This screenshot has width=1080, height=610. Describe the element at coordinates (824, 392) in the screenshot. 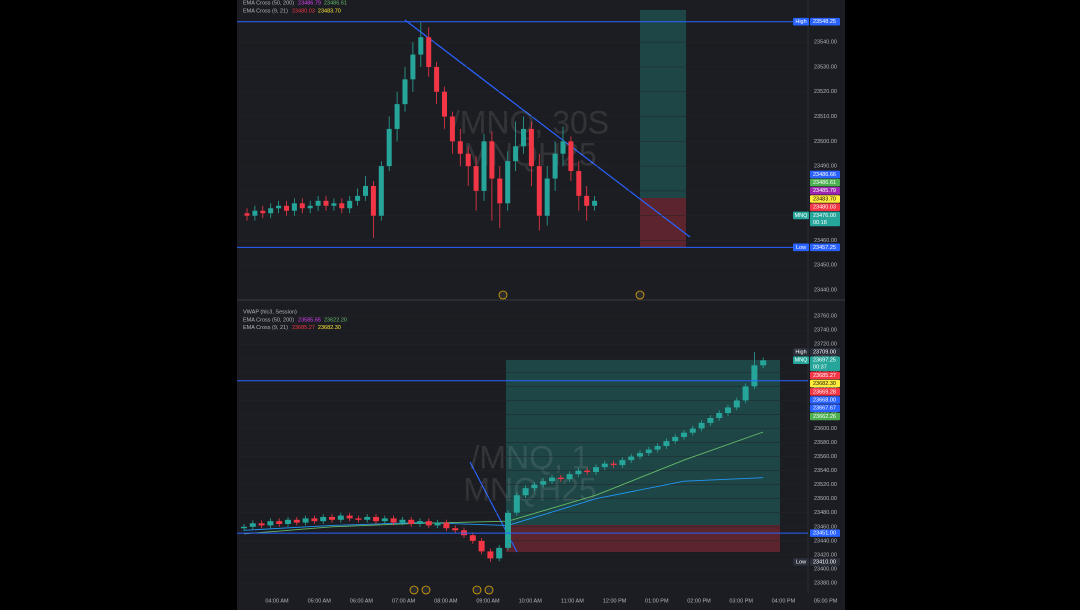

I see `price-badge-label: 23669.28` at that location.